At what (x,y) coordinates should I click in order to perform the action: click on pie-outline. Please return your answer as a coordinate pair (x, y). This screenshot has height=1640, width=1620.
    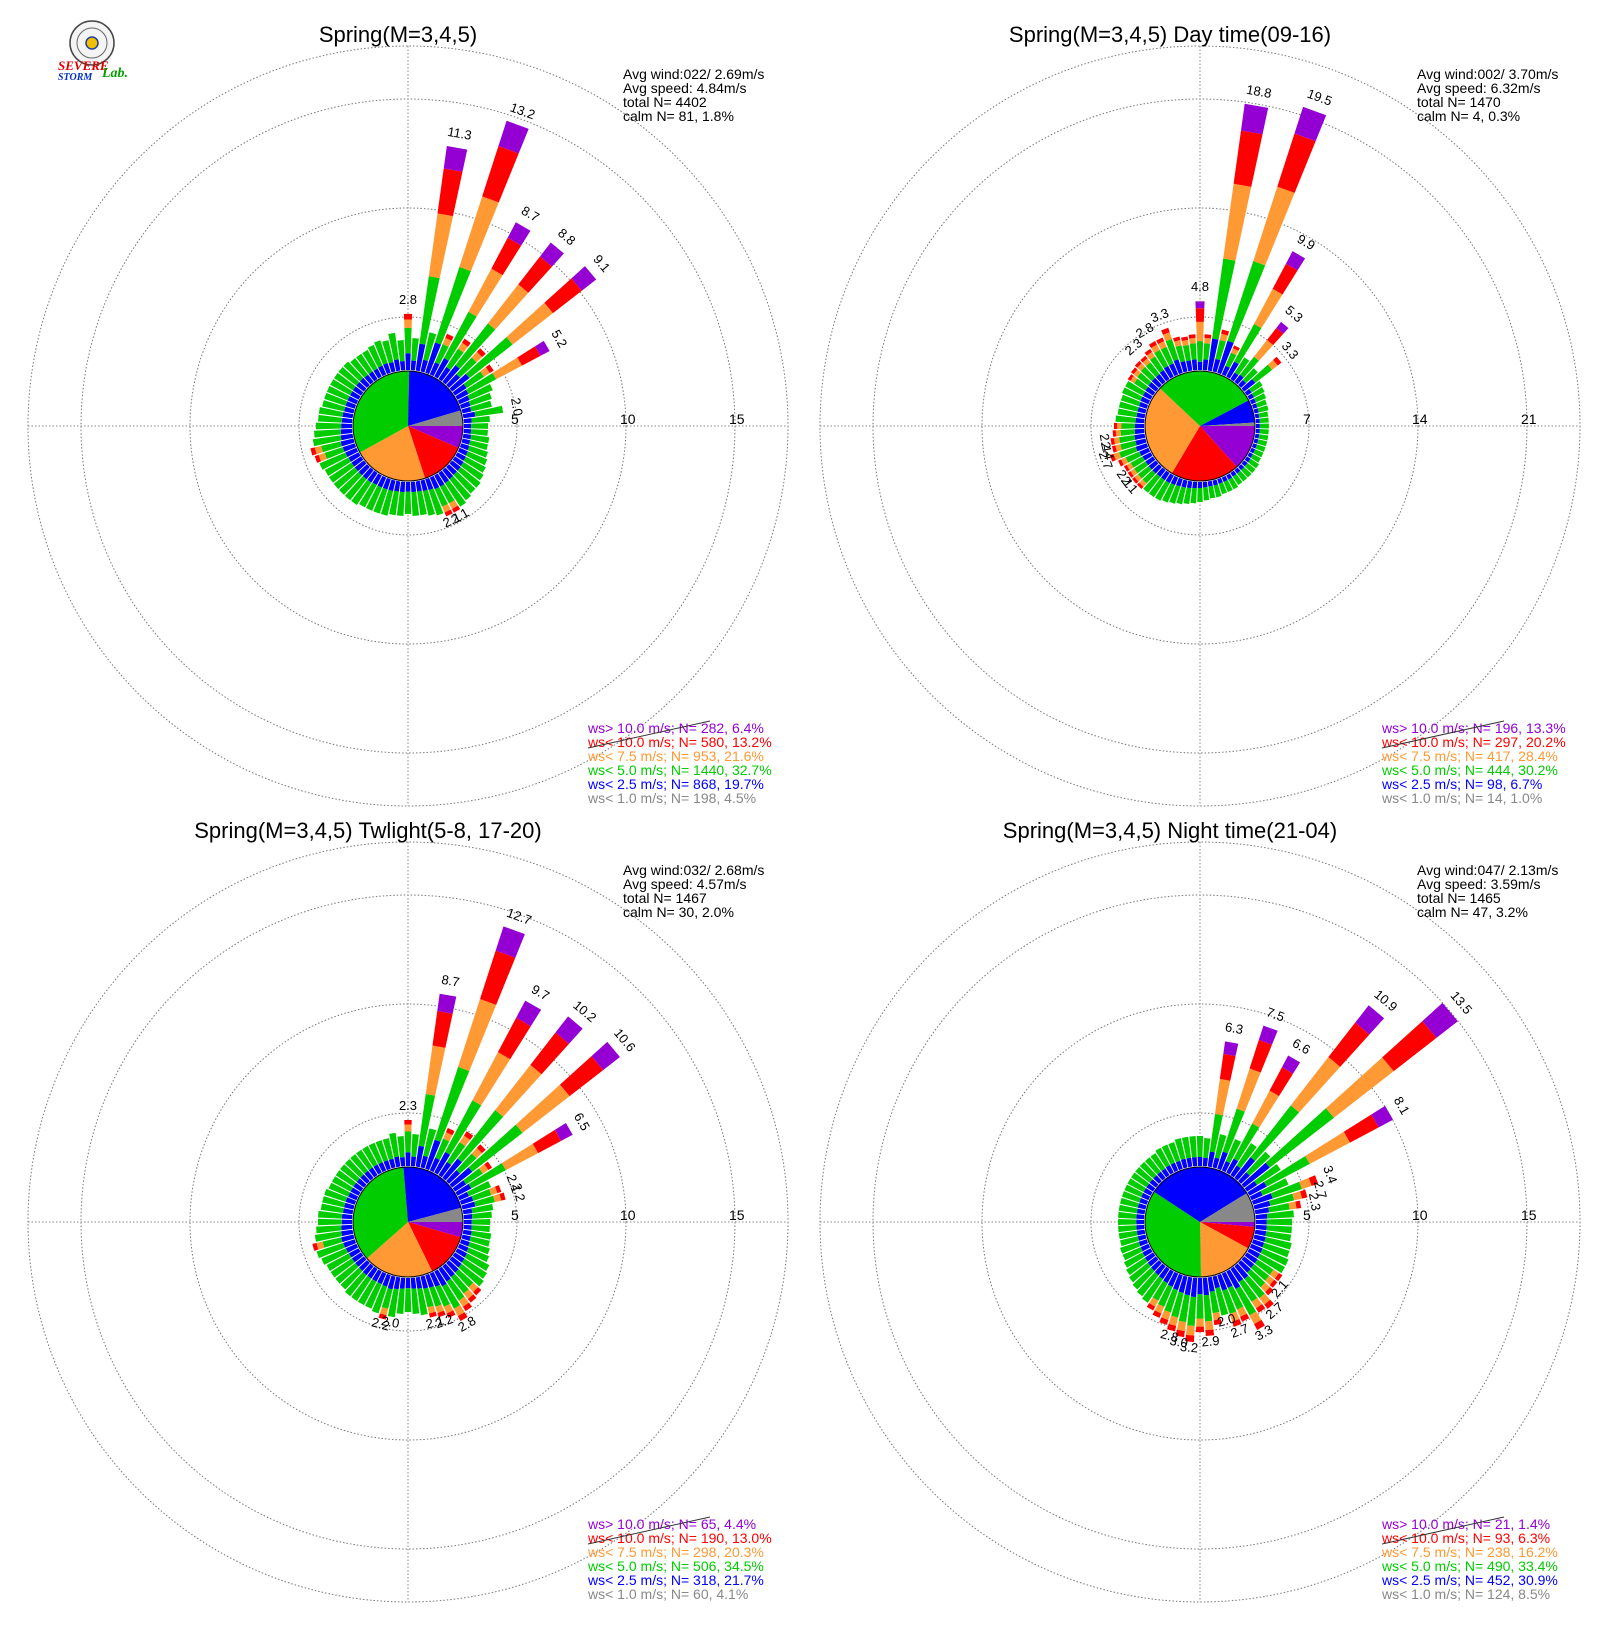
    Looking at the image, I should click on (1200, 426).